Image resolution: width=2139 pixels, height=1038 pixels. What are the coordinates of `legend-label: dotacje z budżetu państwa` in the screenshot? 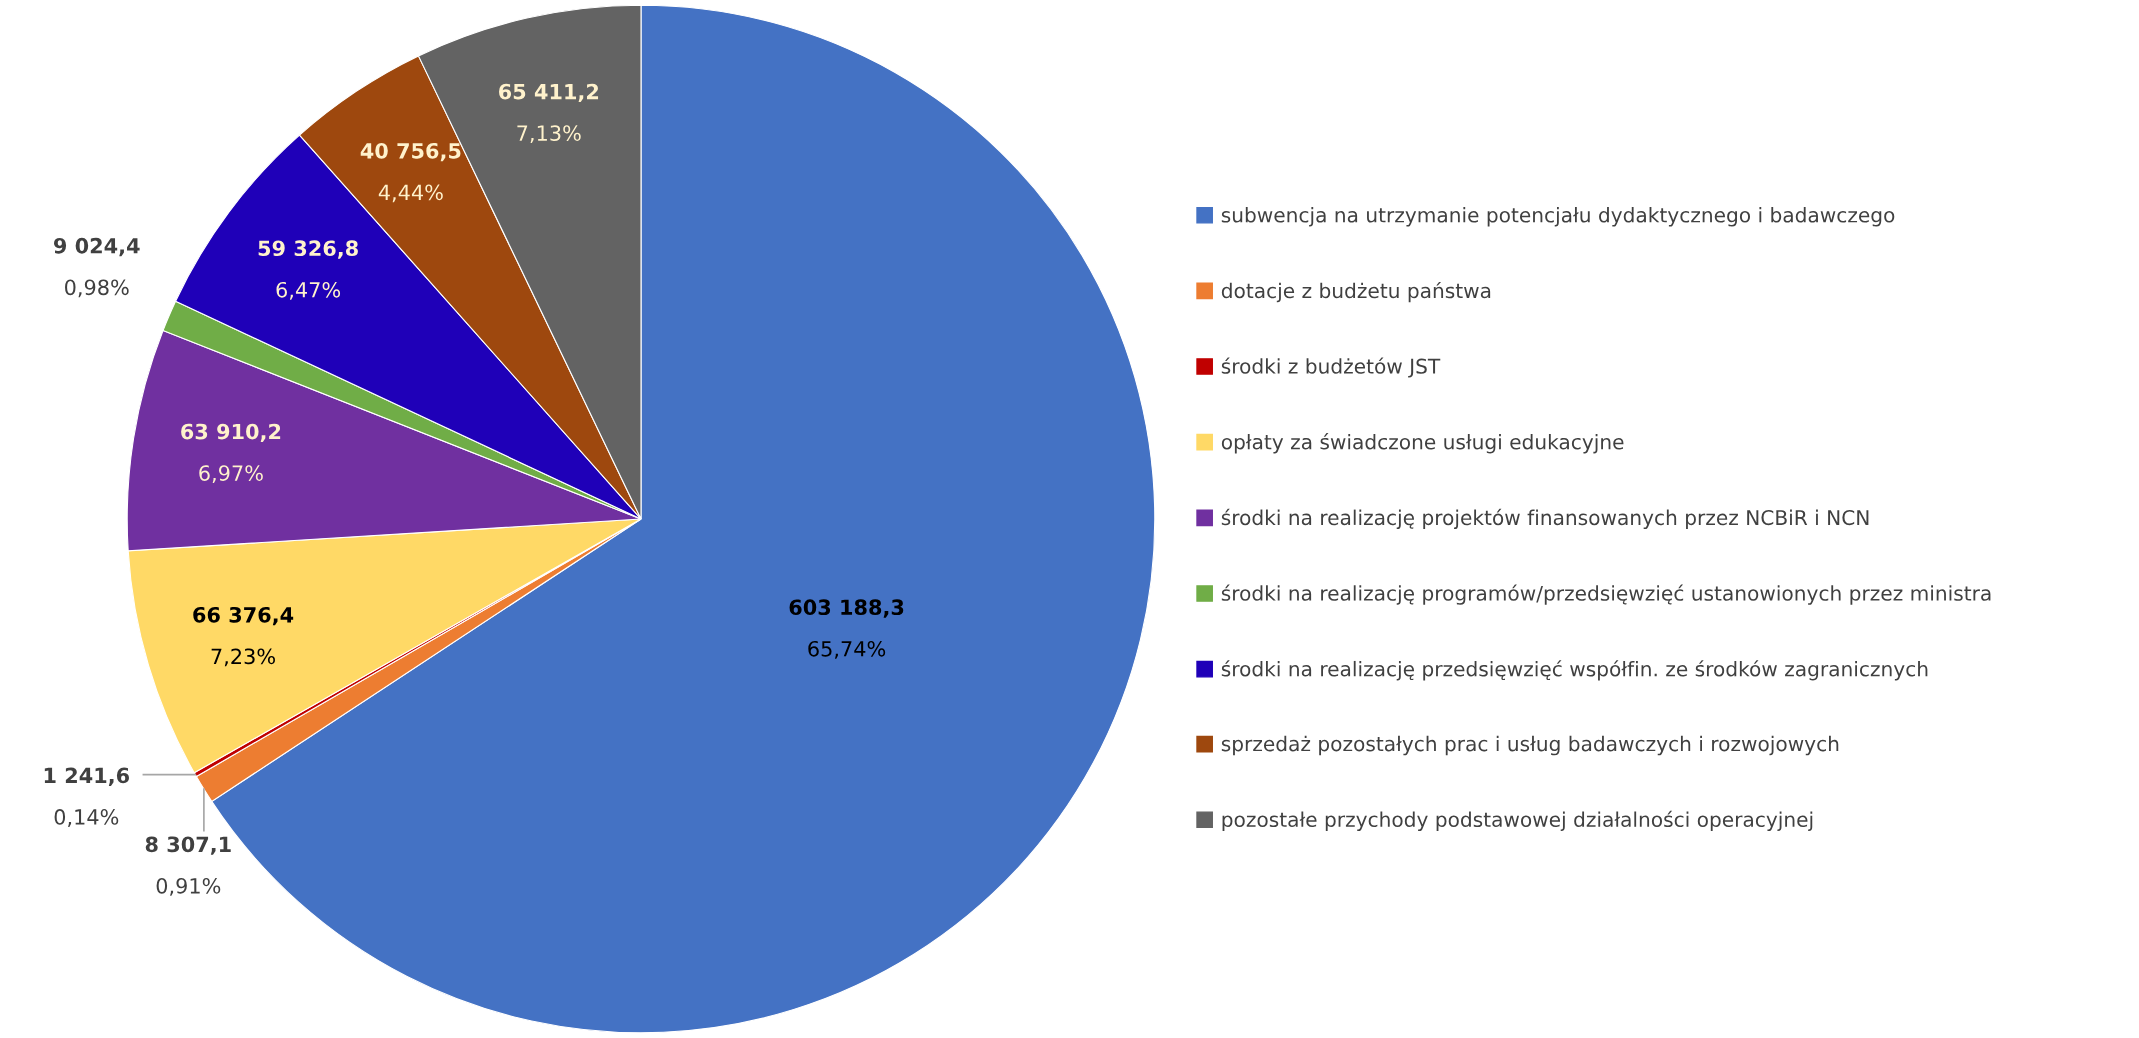 It's located at (1356, 292).